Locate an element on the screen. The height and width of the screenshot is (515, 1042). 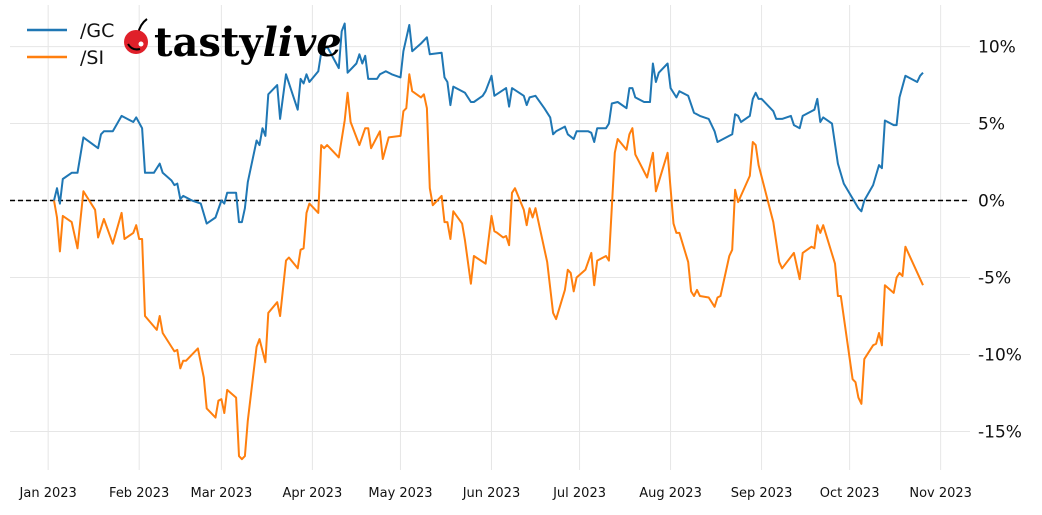
legend: /GC /SI is located at coordinates (70, 44).